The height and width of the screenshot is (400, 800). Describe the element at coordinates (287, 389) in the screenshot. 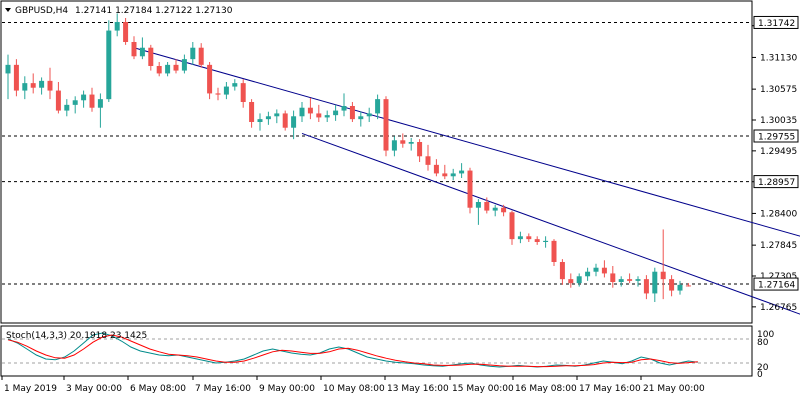

I see `time-tick-label: 9 May 00:00` at that location.